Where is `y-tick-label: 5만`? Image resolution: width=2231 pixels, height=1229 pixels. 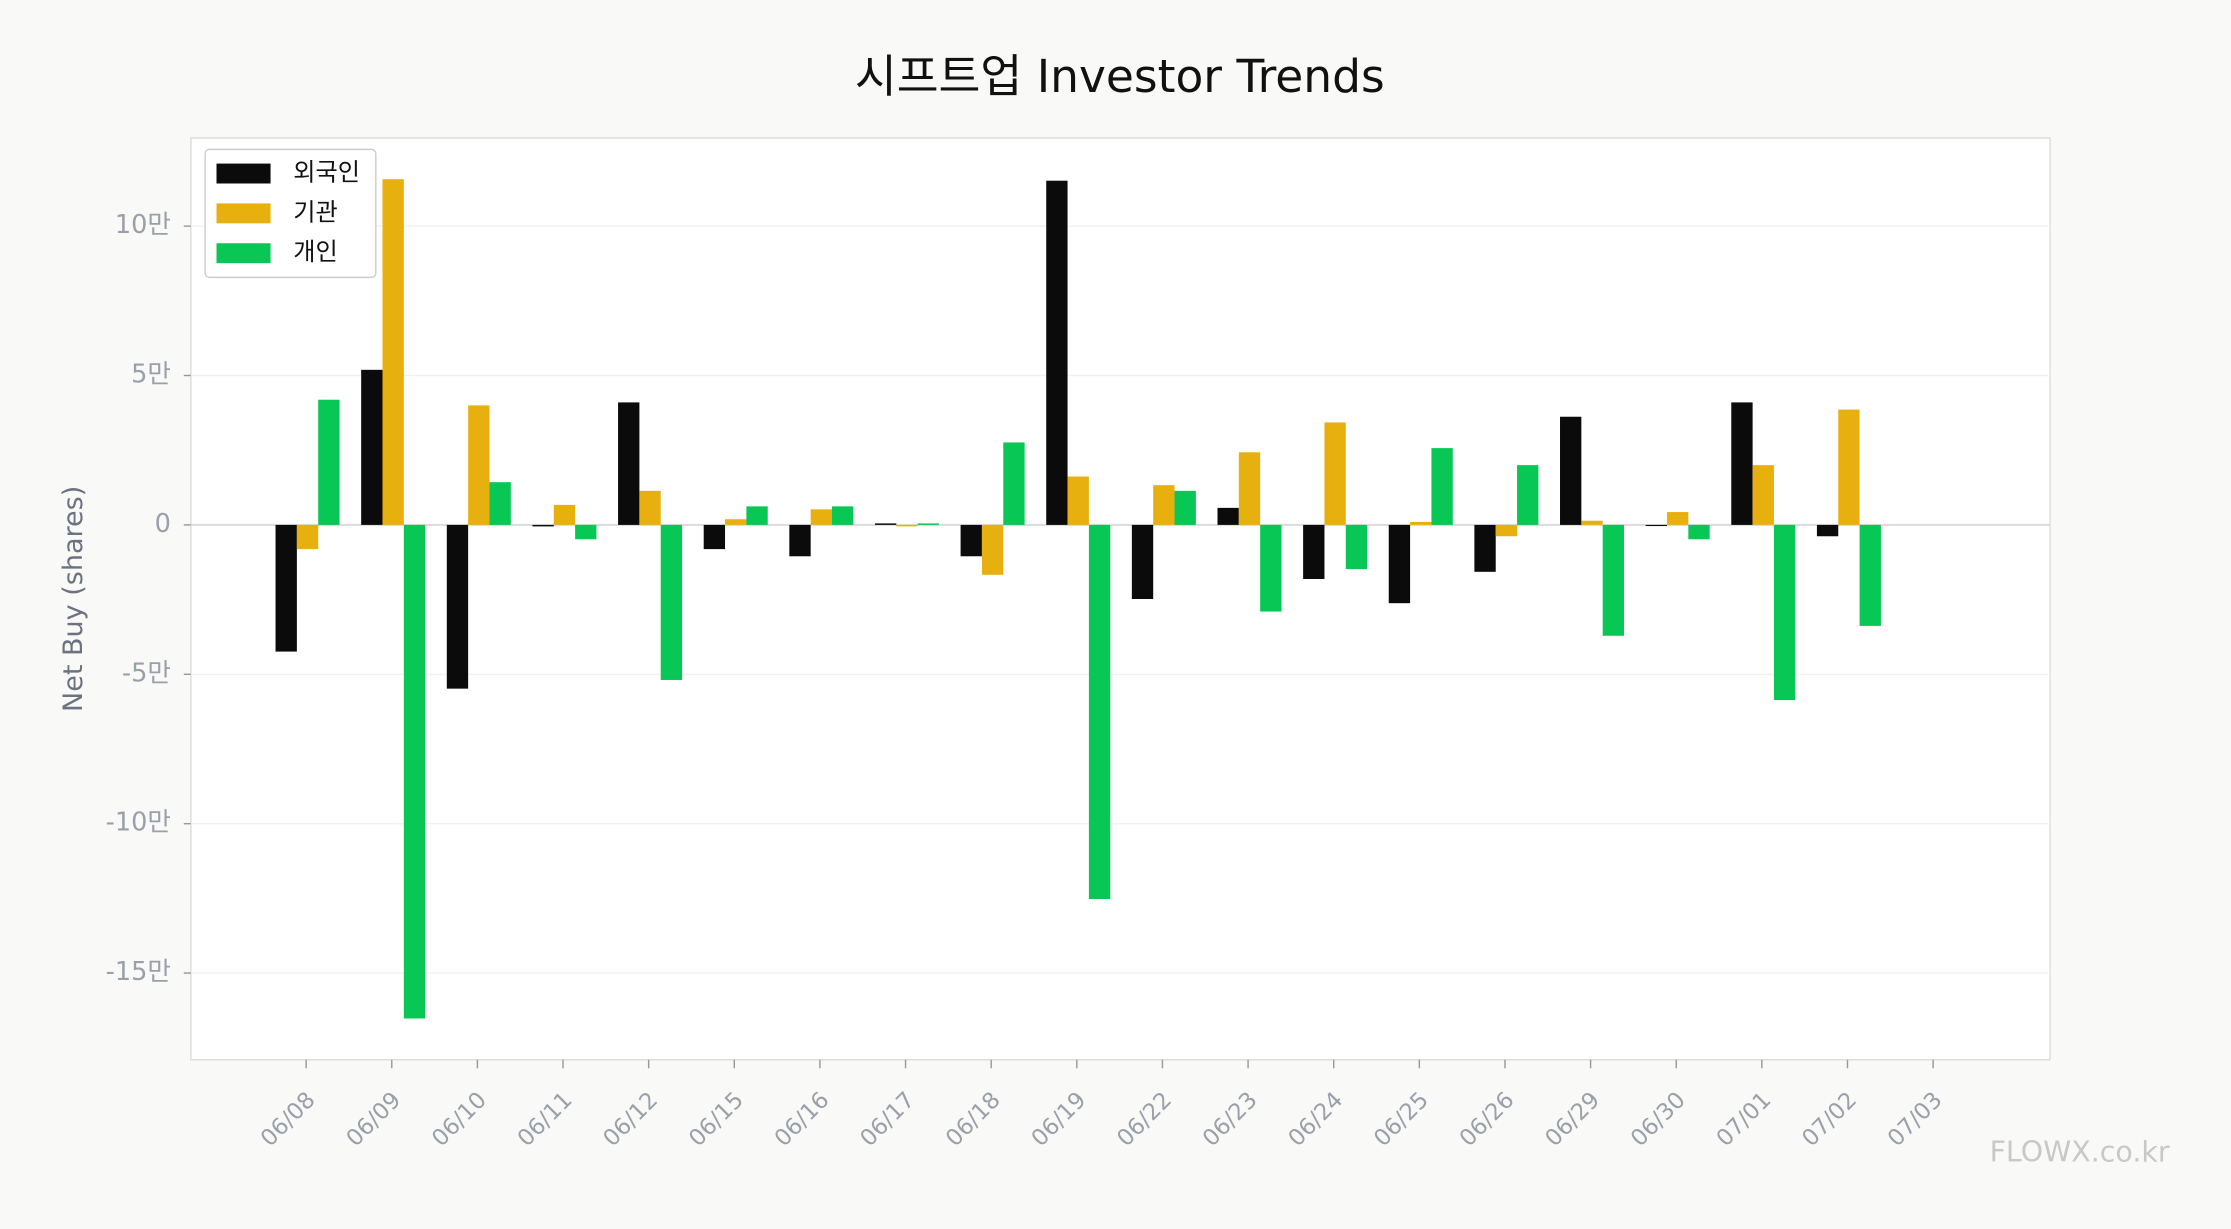 y-tick-label: 5만 is located at coordinates (151, 375).